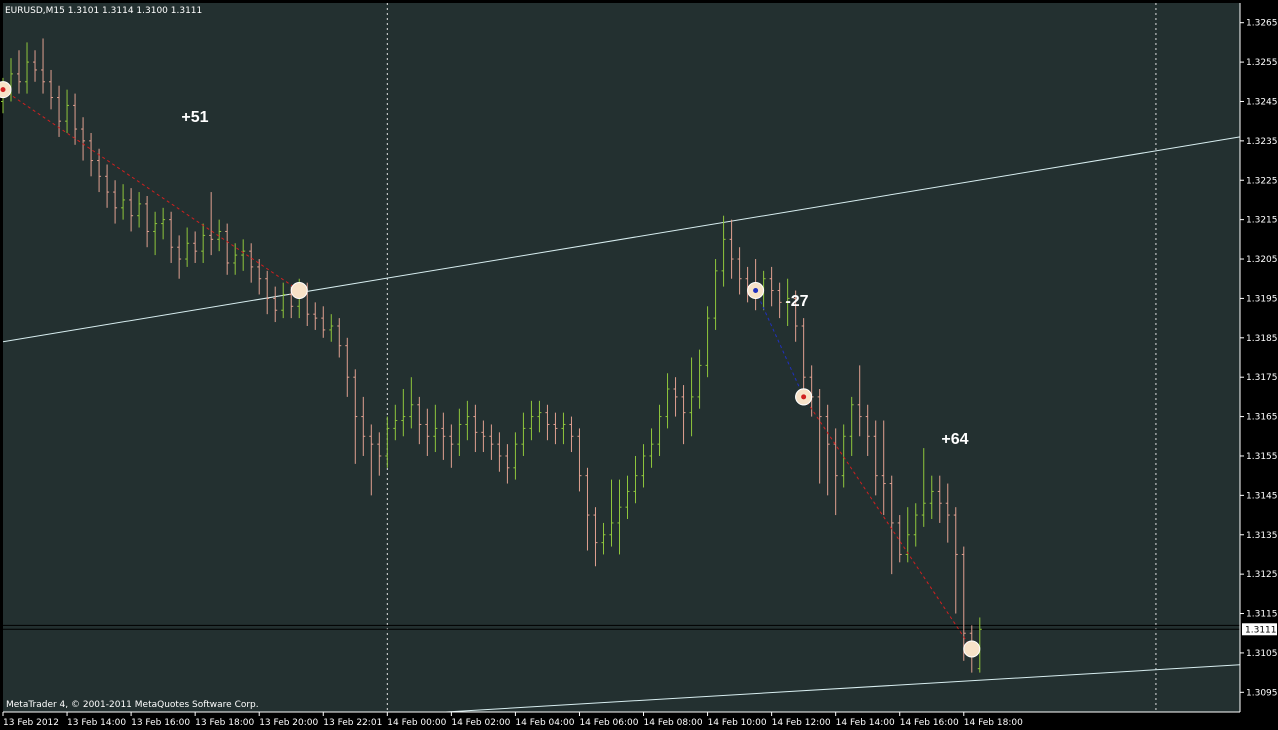 The width and height of the screenshot is (1278, 730). I want to click on y-tick-label: 1.3115, so click(1262, 615).